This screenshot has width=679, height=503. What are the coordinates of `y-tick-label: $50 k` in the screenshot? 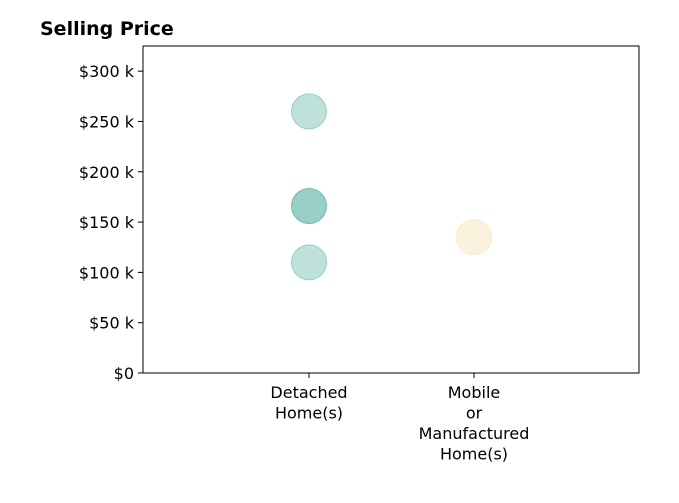 It's located at (112, 323).